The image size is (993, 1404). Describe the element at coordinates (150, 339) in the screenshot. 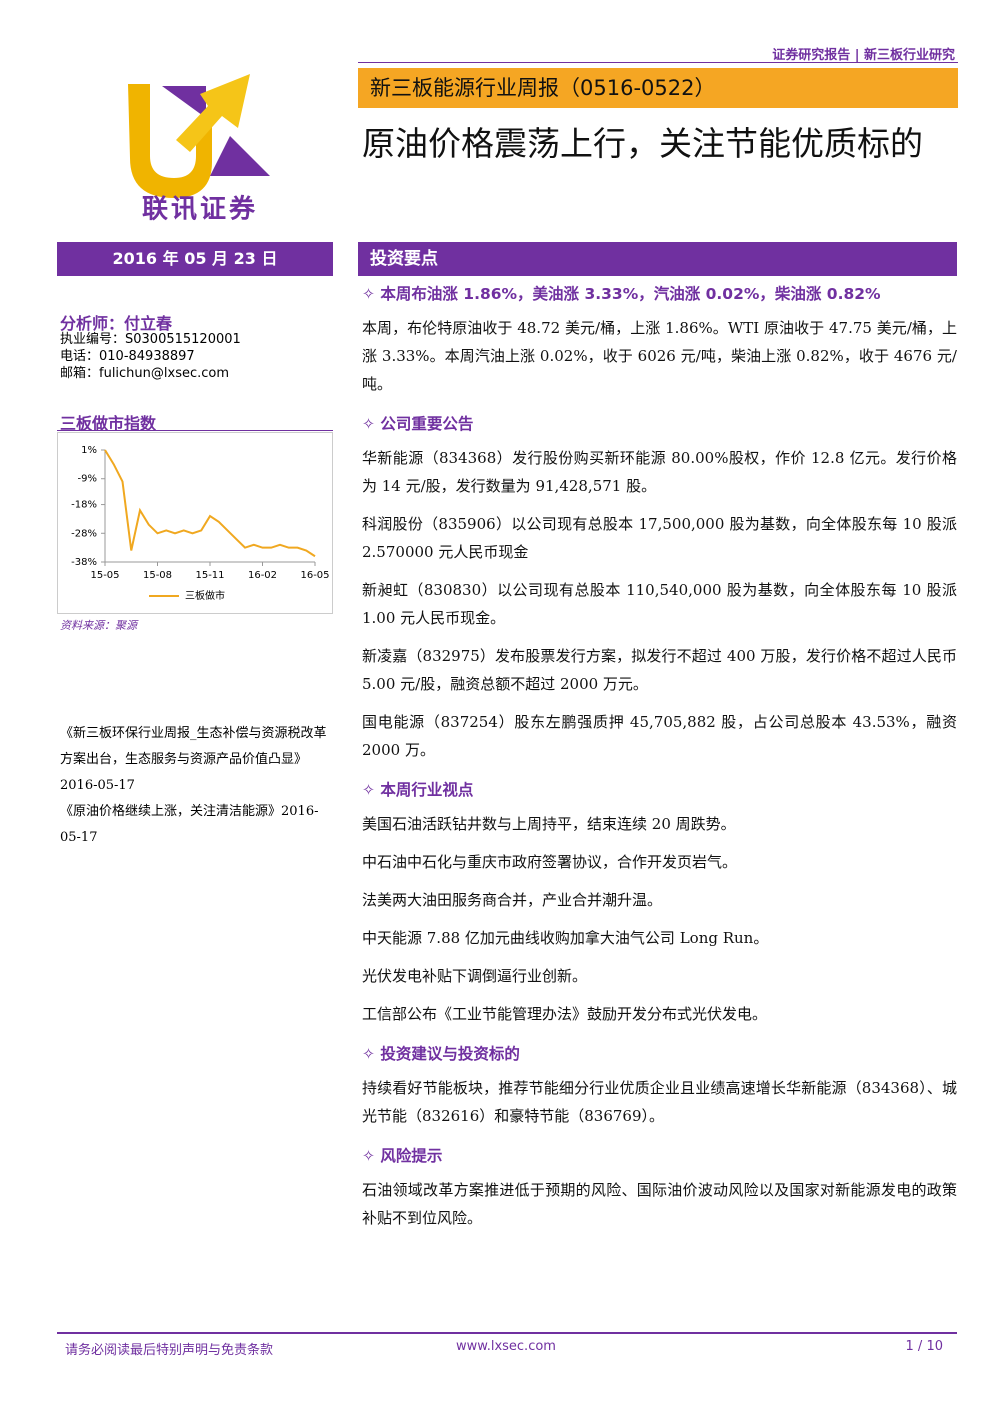

I see `contact-line: 执业编号：S0300515120001` at that location.